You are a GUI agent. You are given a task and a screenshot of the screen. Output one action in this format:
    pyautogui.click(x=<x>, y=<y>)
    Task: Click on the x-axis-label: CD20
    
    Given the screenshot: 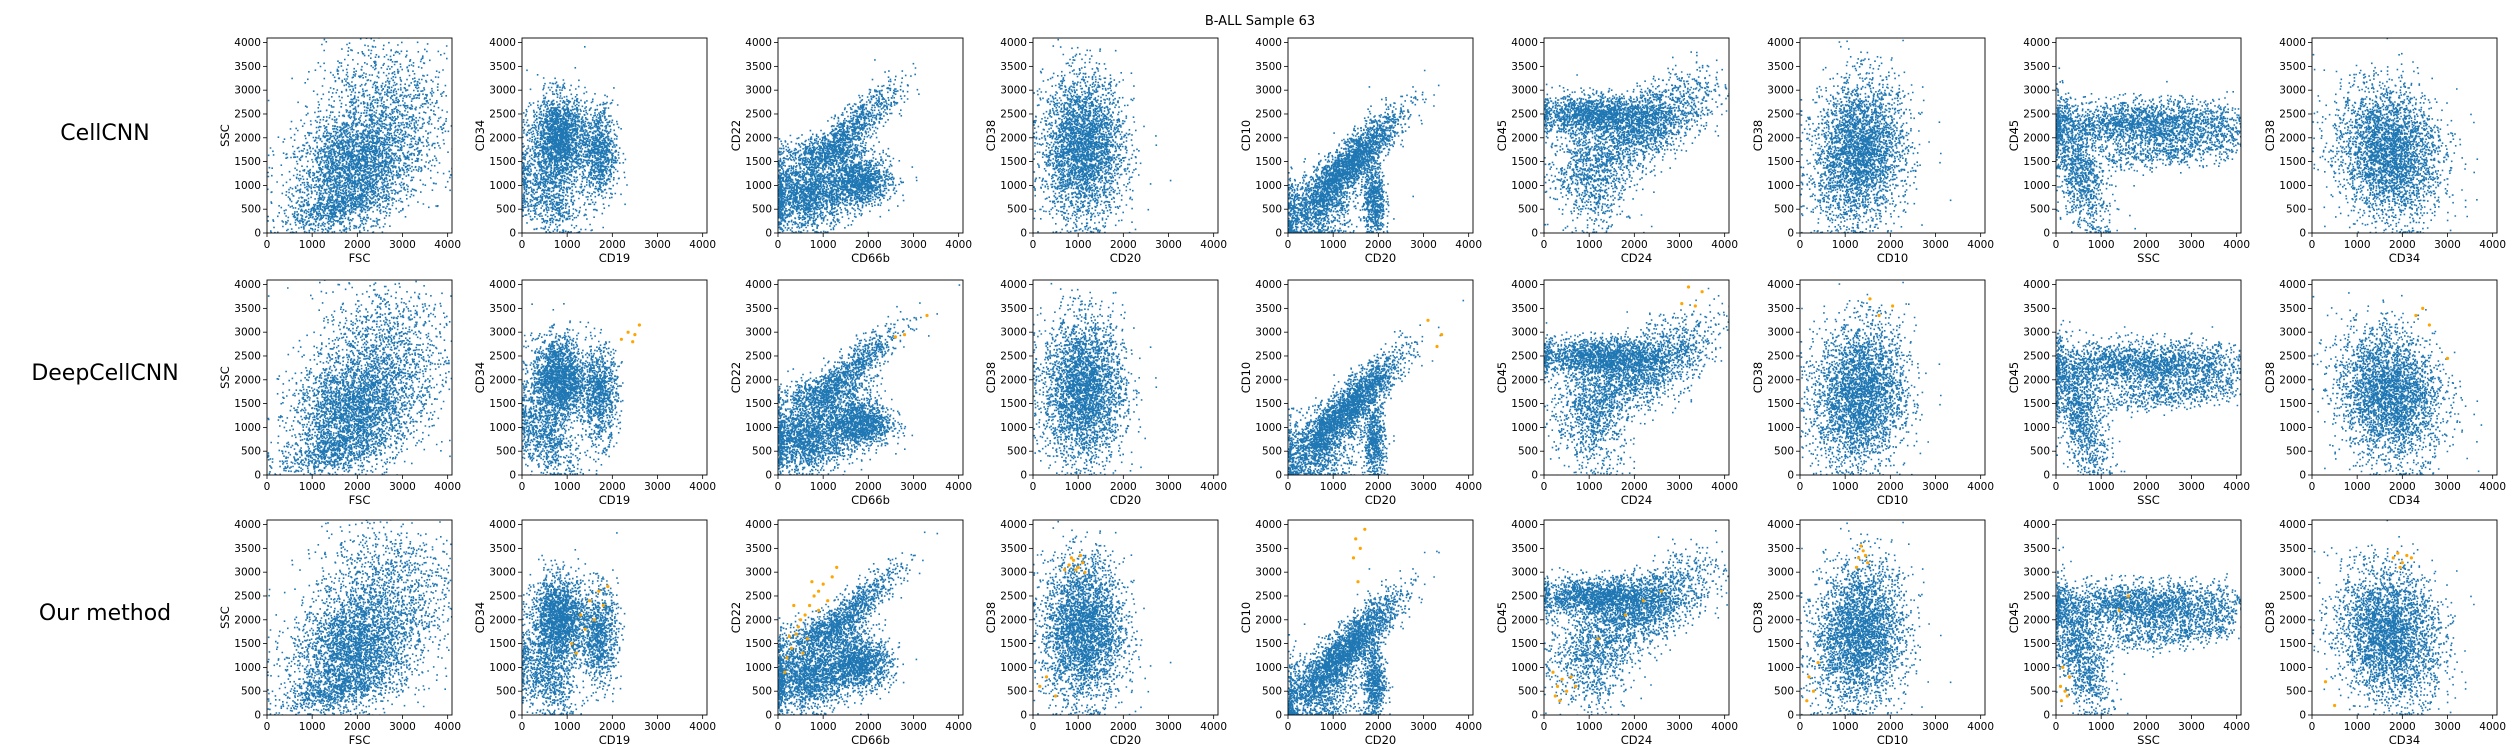 What is the action you would take?
    pyautogui.click(x=1126, y=740)
    